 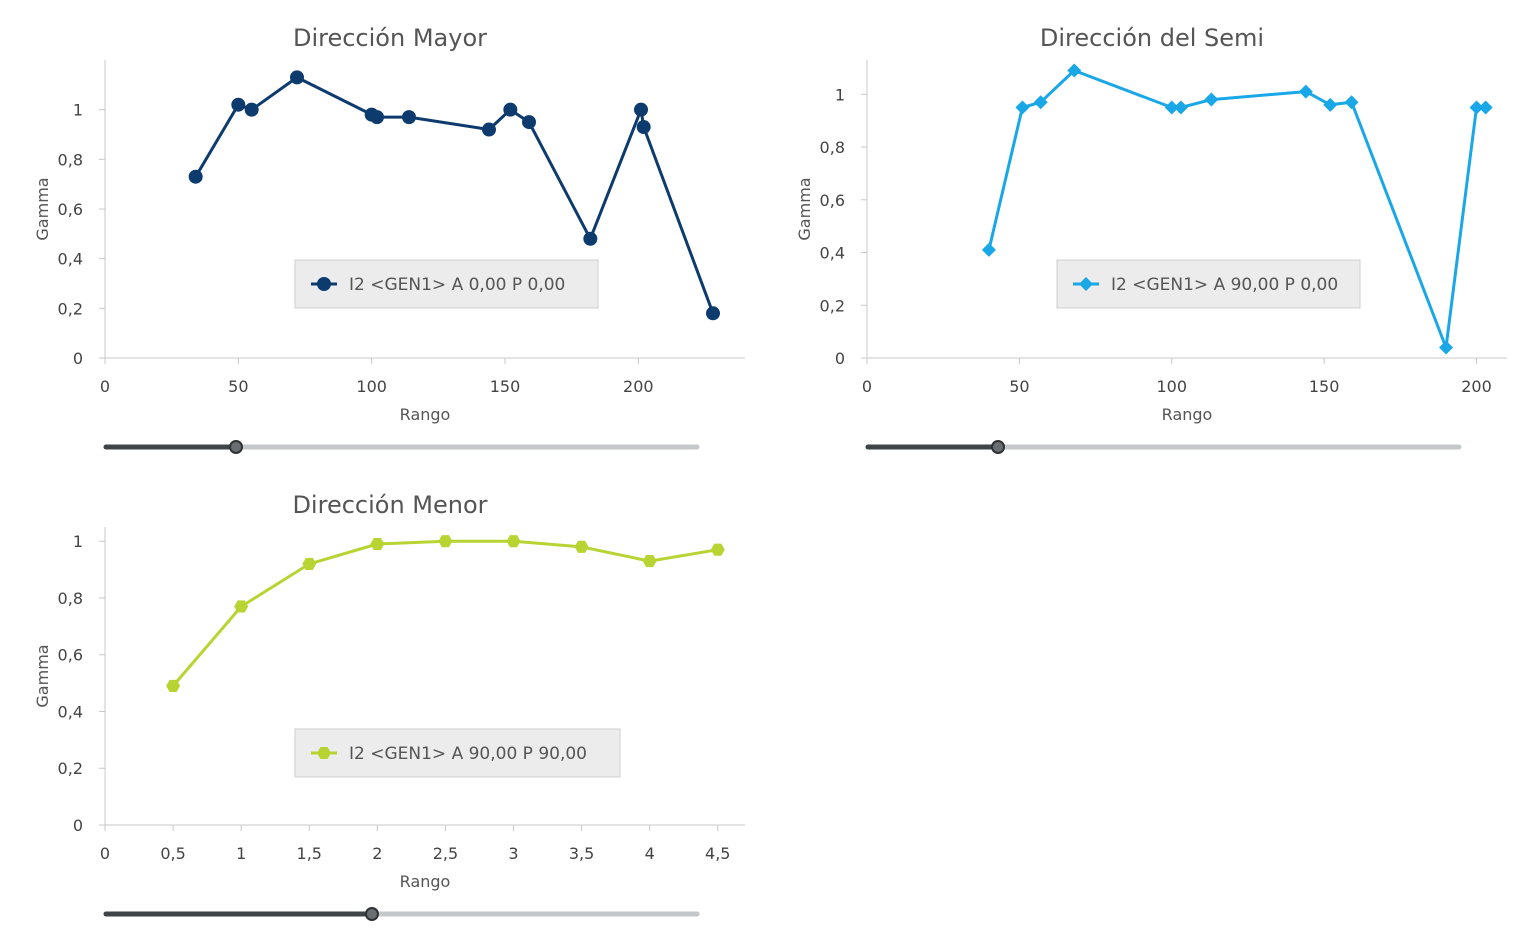 I want to click on chart-title: Dirección Menor, so click(x=389, y=505).